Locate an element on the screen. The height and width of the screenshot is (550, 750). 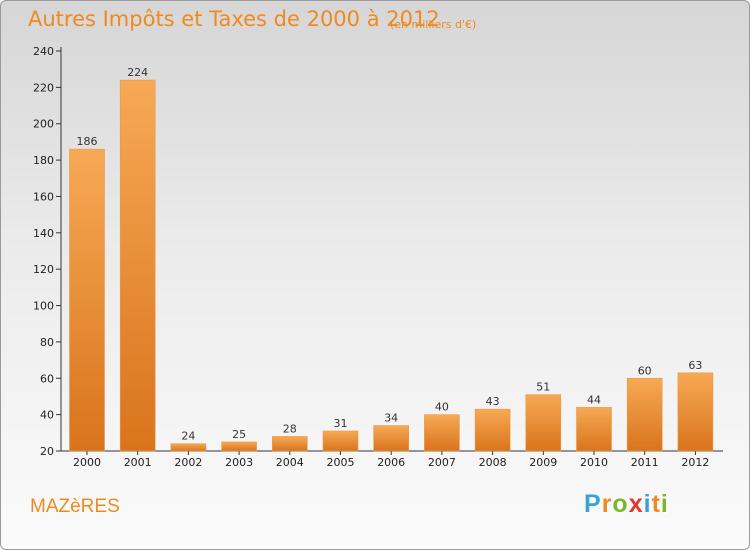
y-tick-label: 140 is located at coordinates (43, 233).